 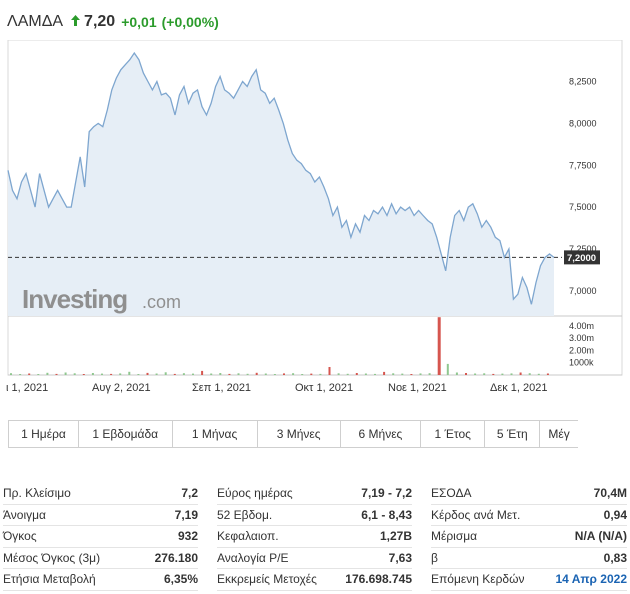 I want to click on x-tick-label: Νοε 1, 2021, so click(x=417, y=388).